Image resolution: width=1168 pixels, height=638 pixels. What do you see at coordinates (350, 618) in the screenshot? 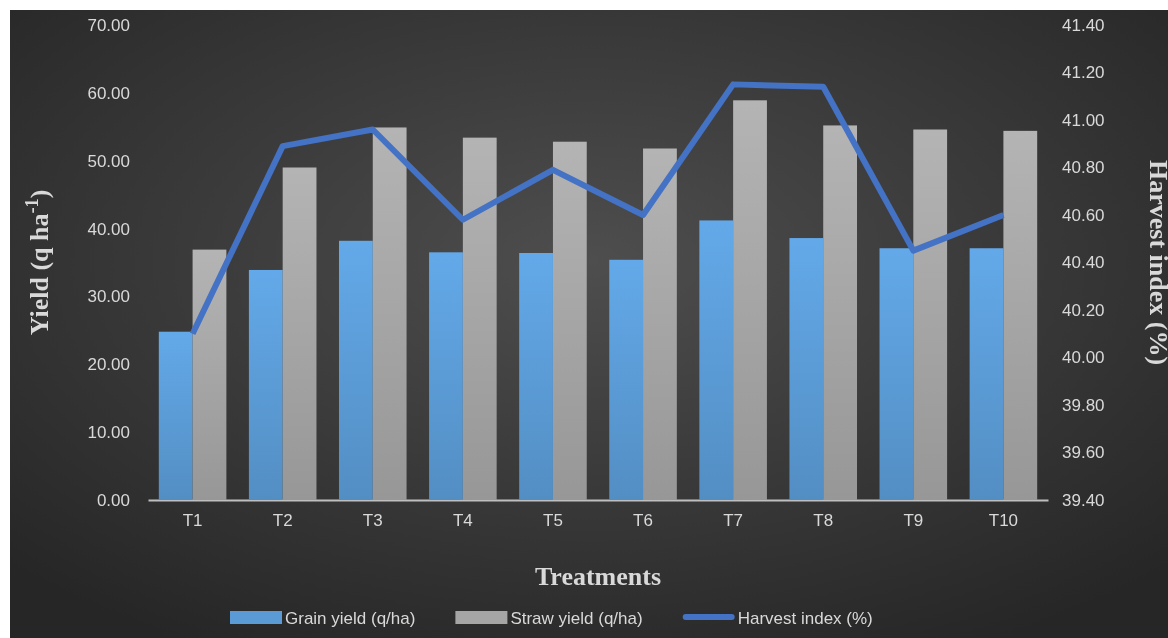
I see `legend-label: Grain yield (q/ha)` at bounding box center [350, 618].